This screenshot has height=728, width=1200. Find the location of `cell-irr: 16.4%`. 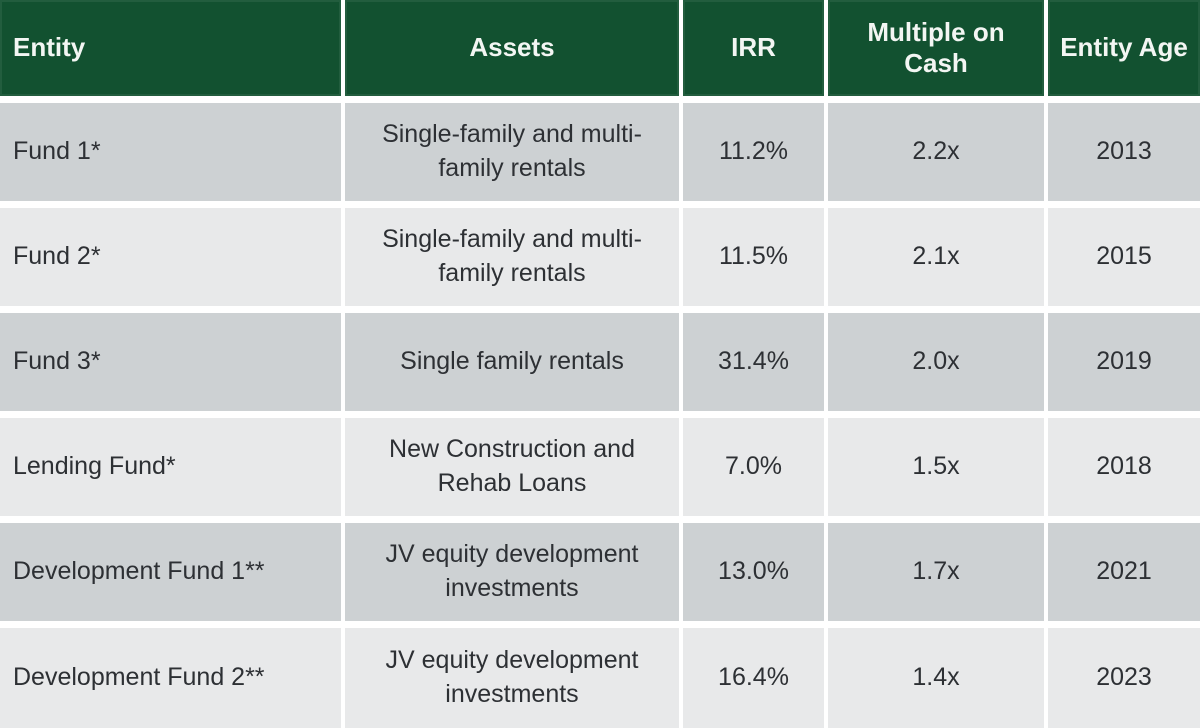

cell-irr: 16.4% is located at coordinates (753, 678).